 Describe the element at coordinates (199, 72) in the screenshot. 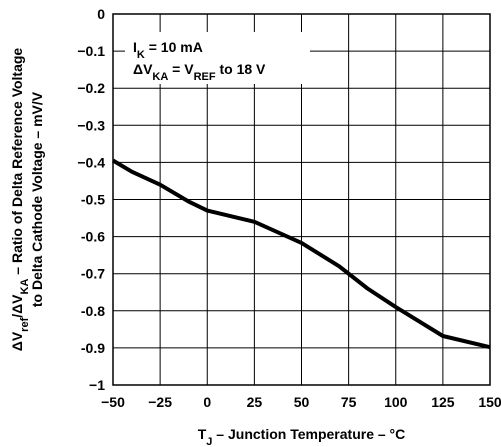

I see `annotation-line: ΔVKA = VREF to 18 V` at that location.